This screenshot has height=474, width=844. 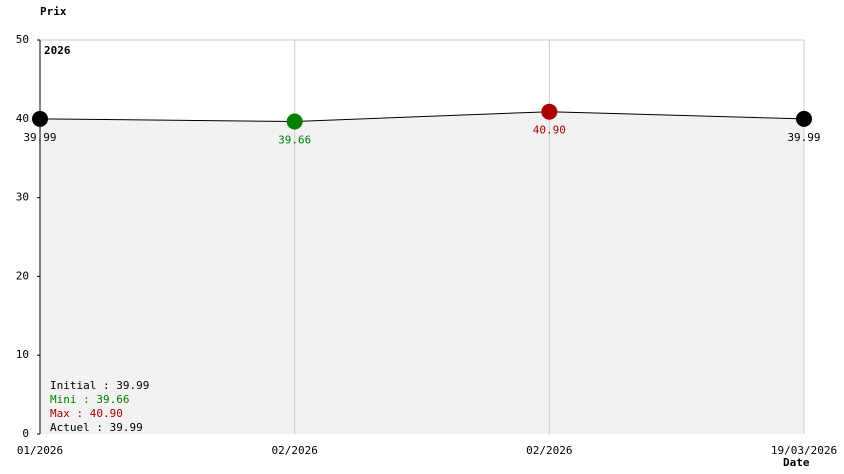 I want to click on y-axis-label: Prix, so click(x=53, y=11).